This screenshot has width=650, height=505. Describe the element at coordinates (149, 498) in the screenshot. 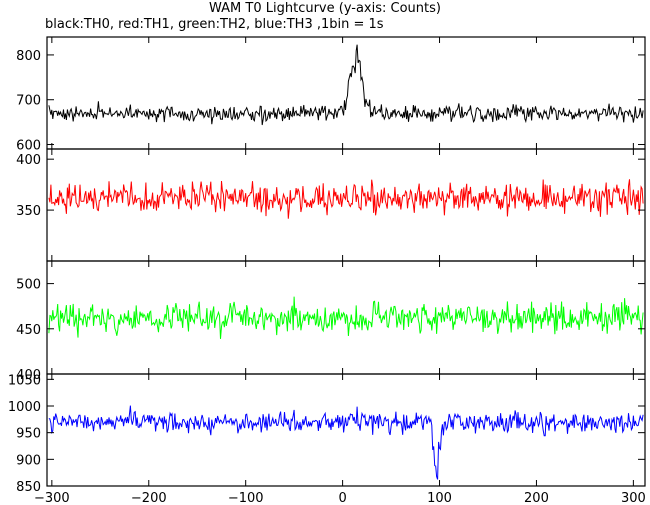

I see `x-tick-label: −200` at that location.